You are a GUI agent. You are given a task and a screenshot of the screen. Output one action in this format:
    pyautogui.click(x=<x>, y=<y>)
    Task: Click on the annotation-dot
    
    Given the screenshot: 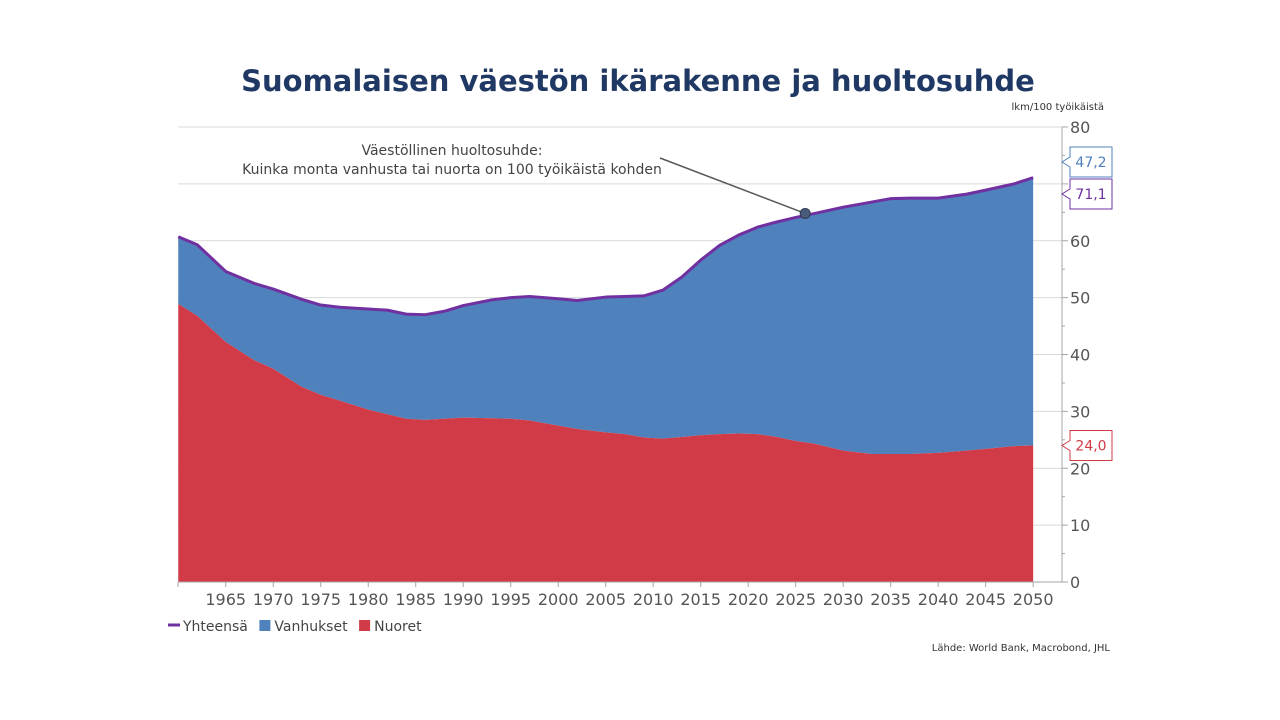 What is the action you would take?
    pyautogui.click(x=805, y=213)
    